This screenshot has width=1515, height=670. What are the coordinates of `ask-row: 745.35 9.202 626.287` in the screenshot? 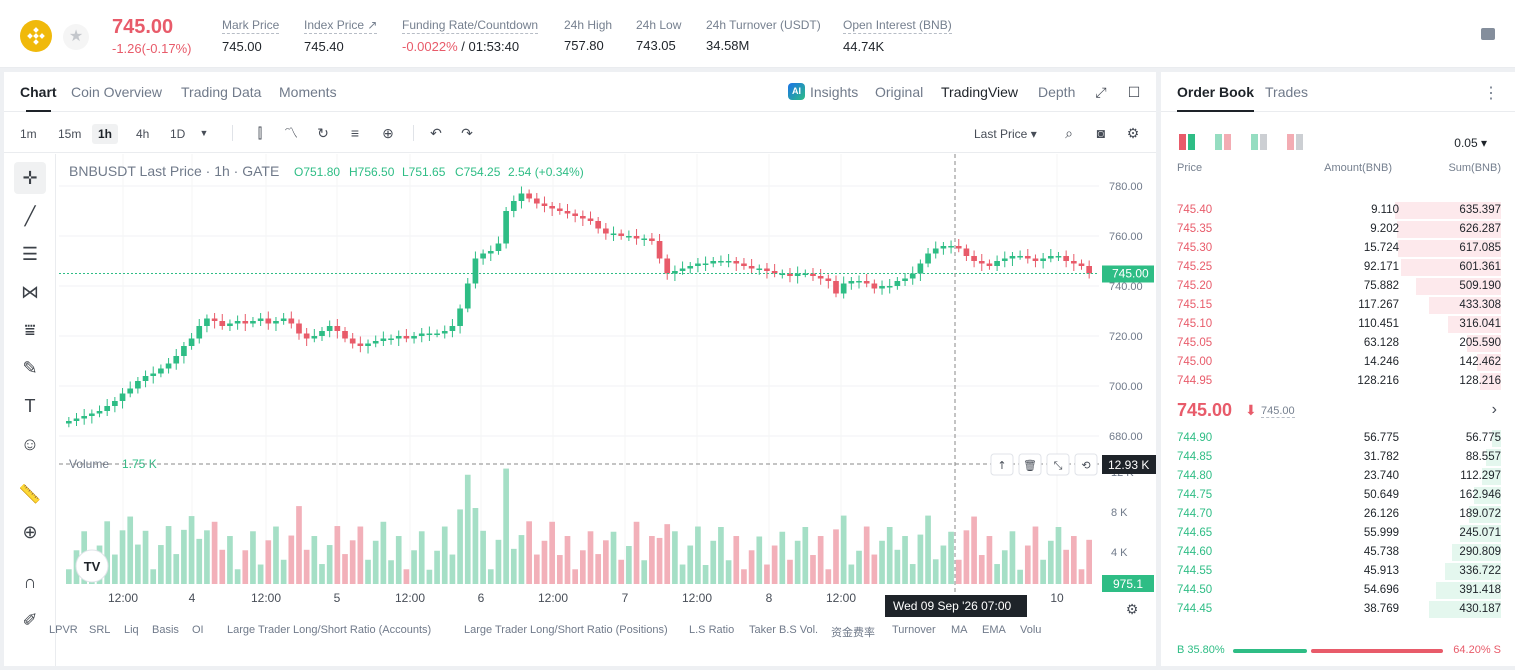 It's located at (1338, 229).